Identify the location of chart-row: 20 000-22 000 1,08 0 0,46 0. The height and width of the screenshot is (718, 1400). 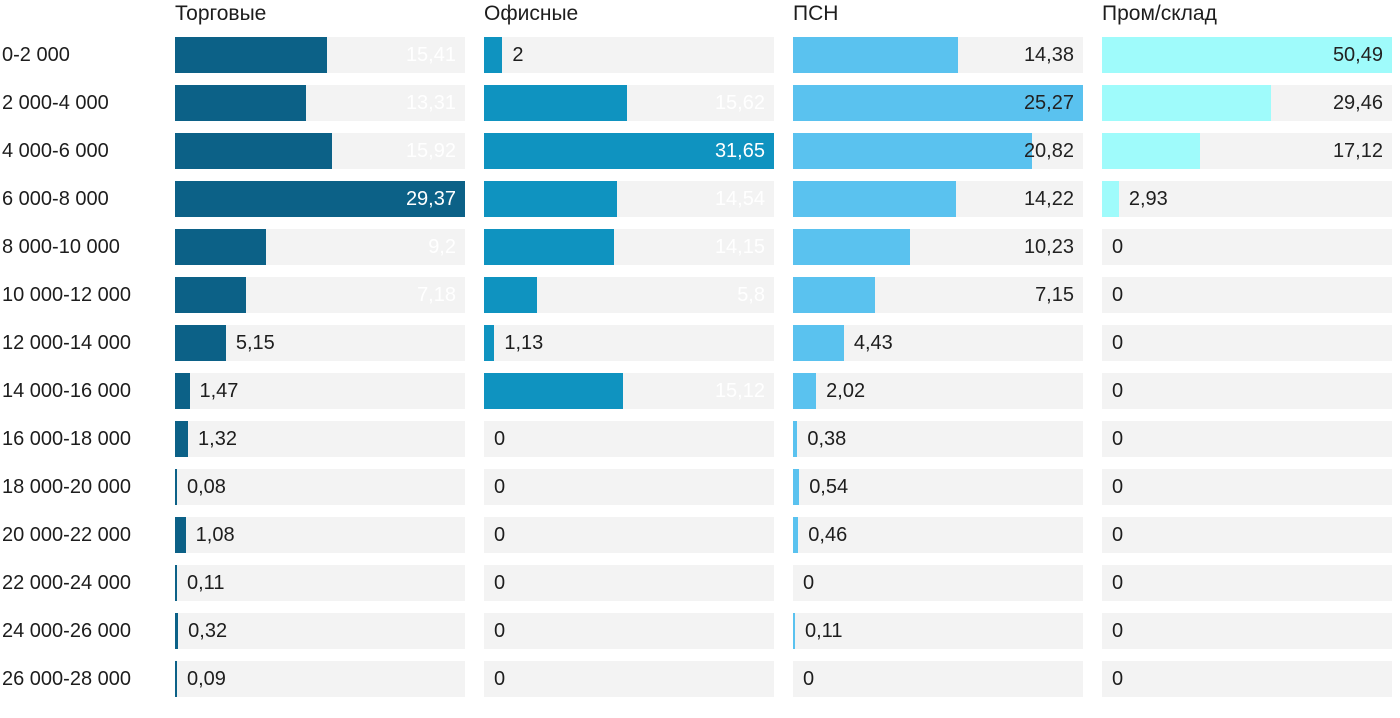
(700, 535).